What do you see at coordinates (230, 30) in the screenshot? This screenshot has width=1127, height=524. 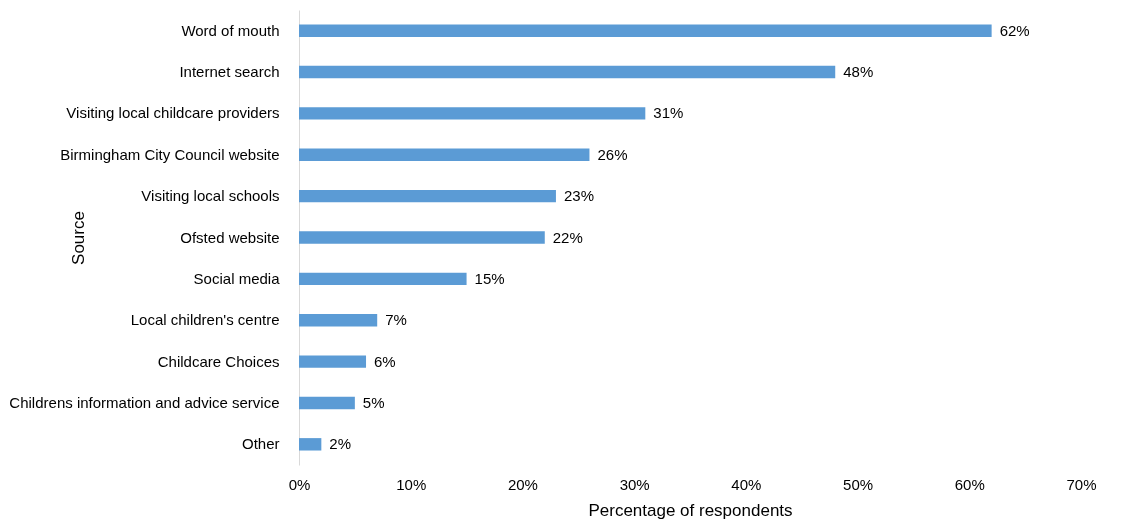 I see `y-tick-label: Word of mouth` at bounding box center [230, 30].